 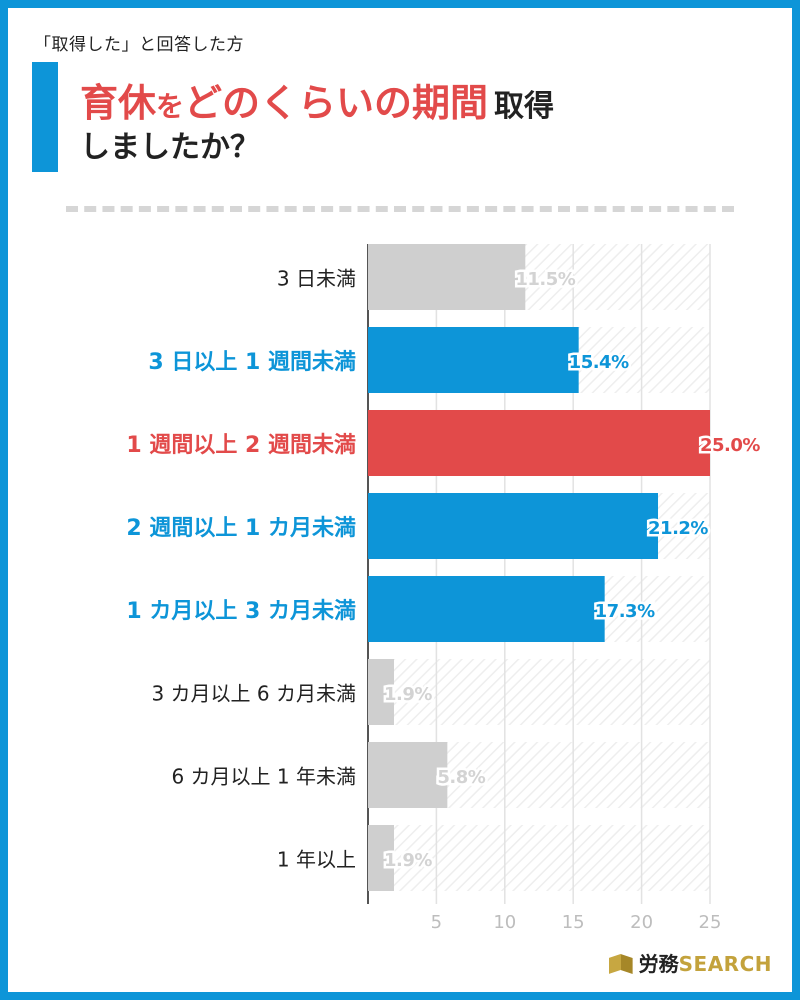 What do you see at coordinates (241, 445) in the screenshot?
I see `category-label: 1 週間以上 2 週間未満` at bounding box center [241, 445].